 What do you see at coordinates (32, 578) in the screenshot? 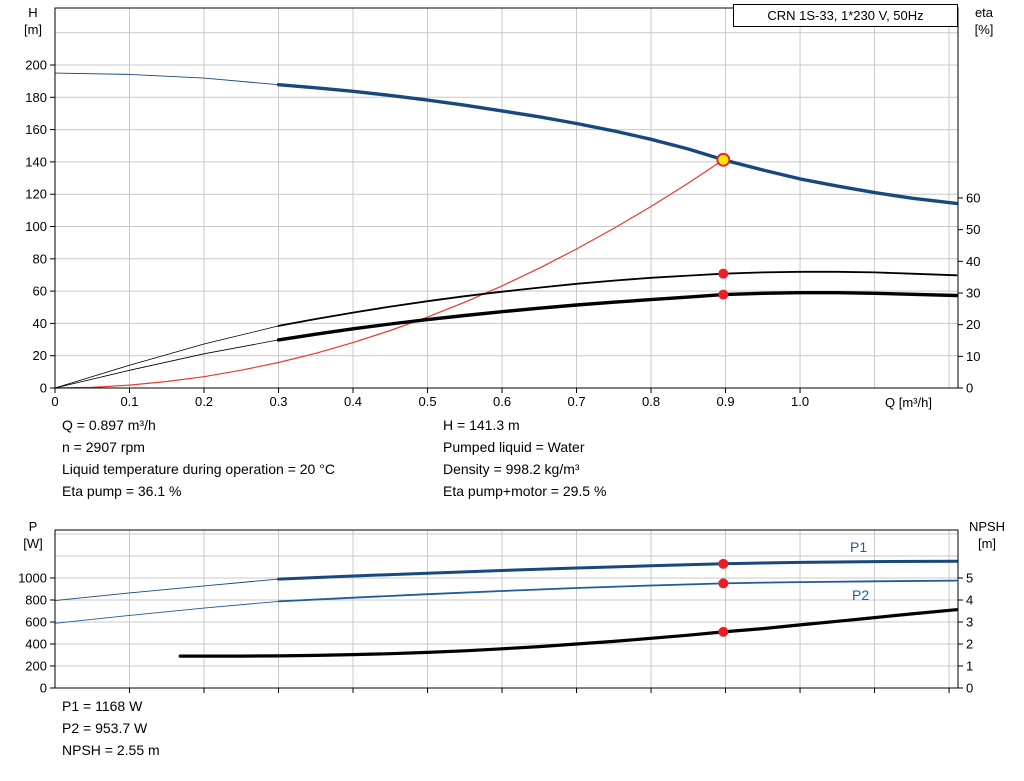
I see `y-left-tick-label: 1000` at bounding box center [32, 578].